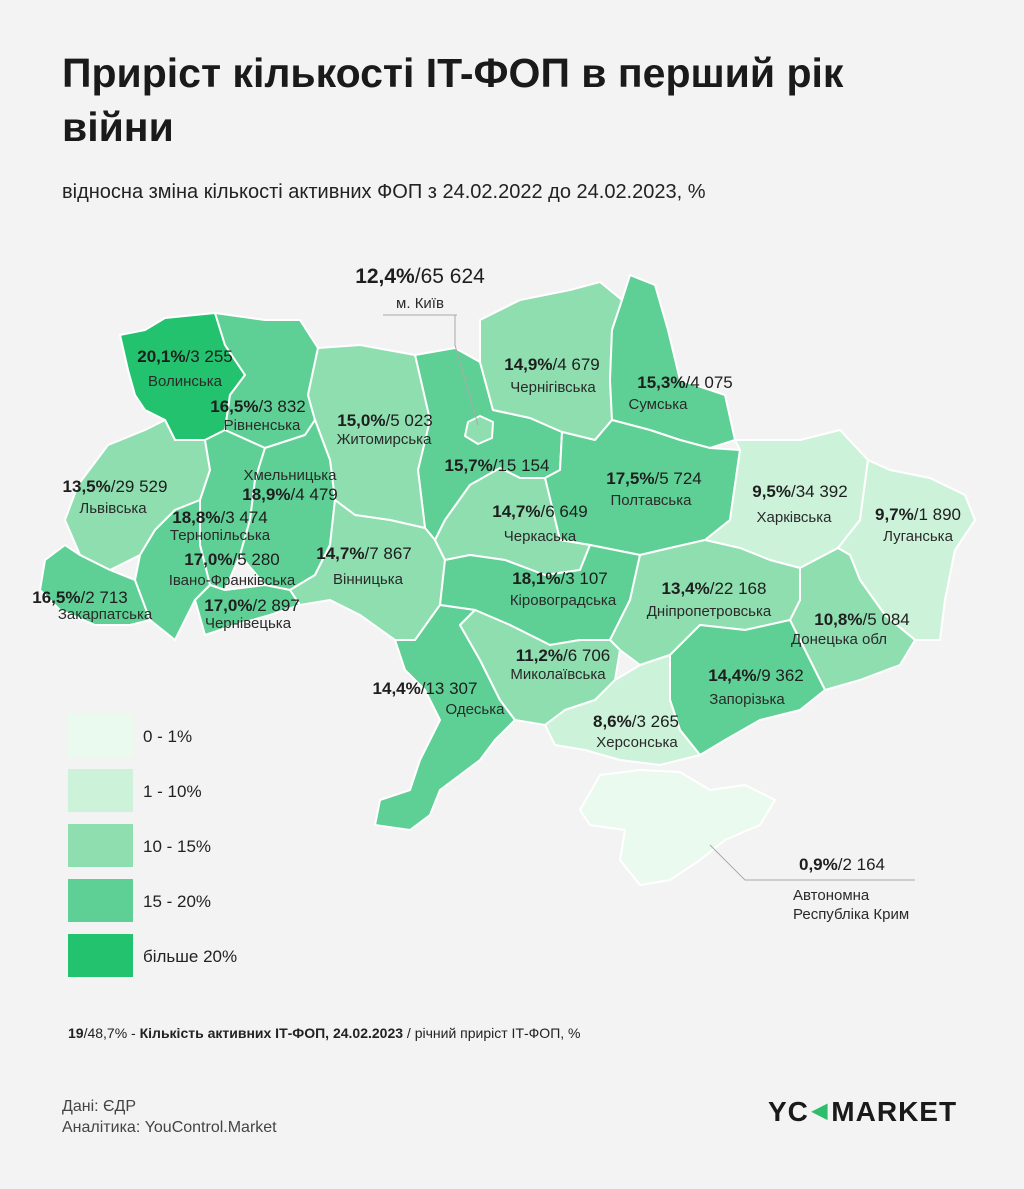 This screenshot has width=1024, height=1189. I want to click on region-name: Хмельницька, so click(290, 475).